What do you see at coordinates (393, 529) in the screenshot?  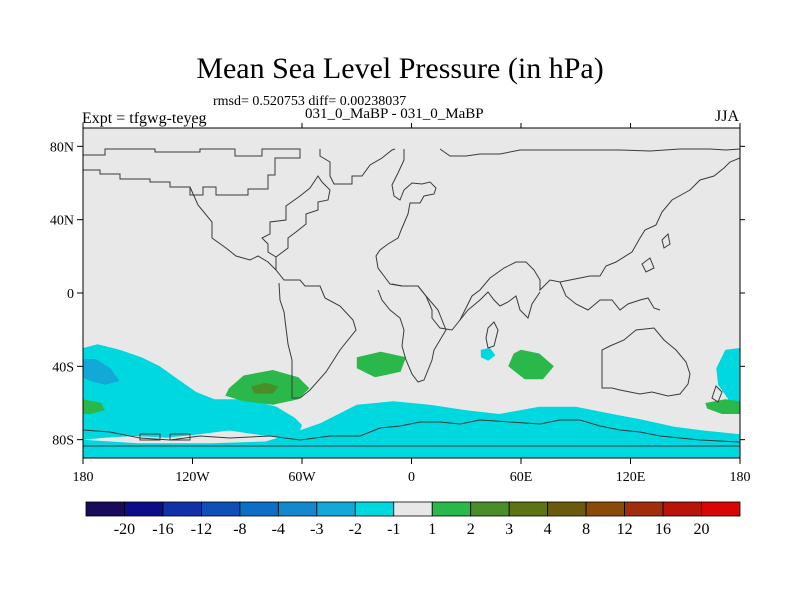 I see `colorbar-label: -1` at bounding box center [393, 529].